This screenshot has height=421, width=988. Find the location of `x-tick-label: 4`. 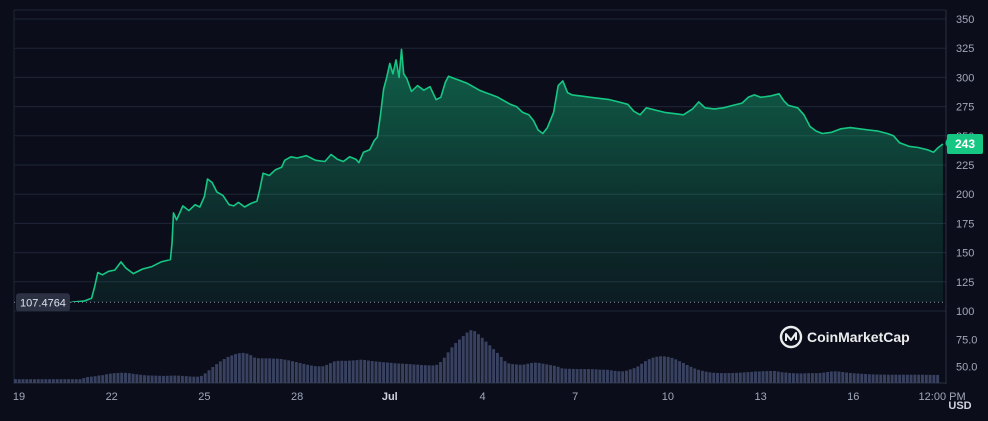

x-tick-label: 4 is located at coordinates (482, 397).